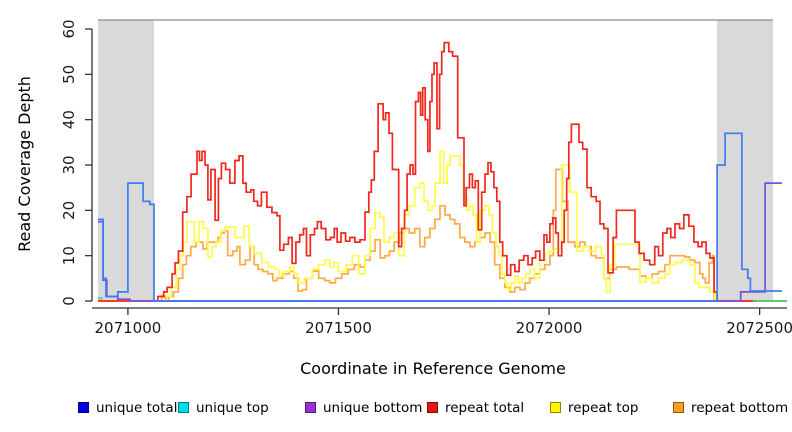 This screenshot has height=432, width=792. Describe the element at coordinates (69, 301) in the screenshot. I see `y-tick-label: 0` at that location.